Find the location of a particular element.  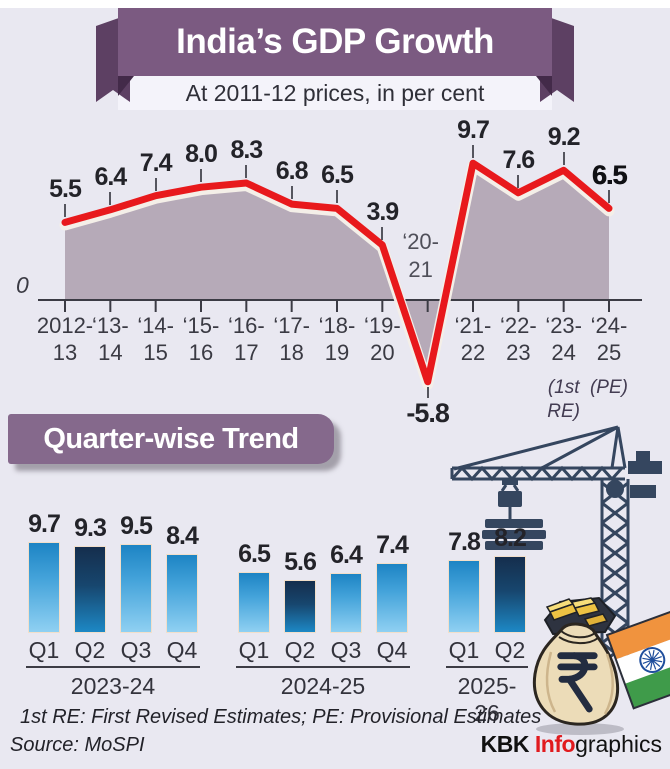

crane-pulley-block is located at coordinates (510, 499).